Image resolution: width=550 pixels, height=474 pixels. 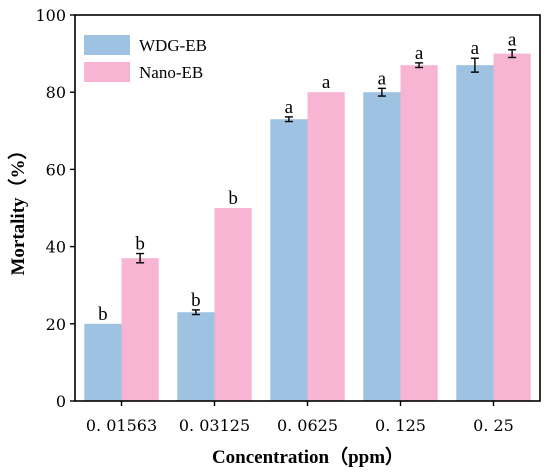 I want to click on x-tick-label-2: 0. 0625, so click(x=307, y=425).